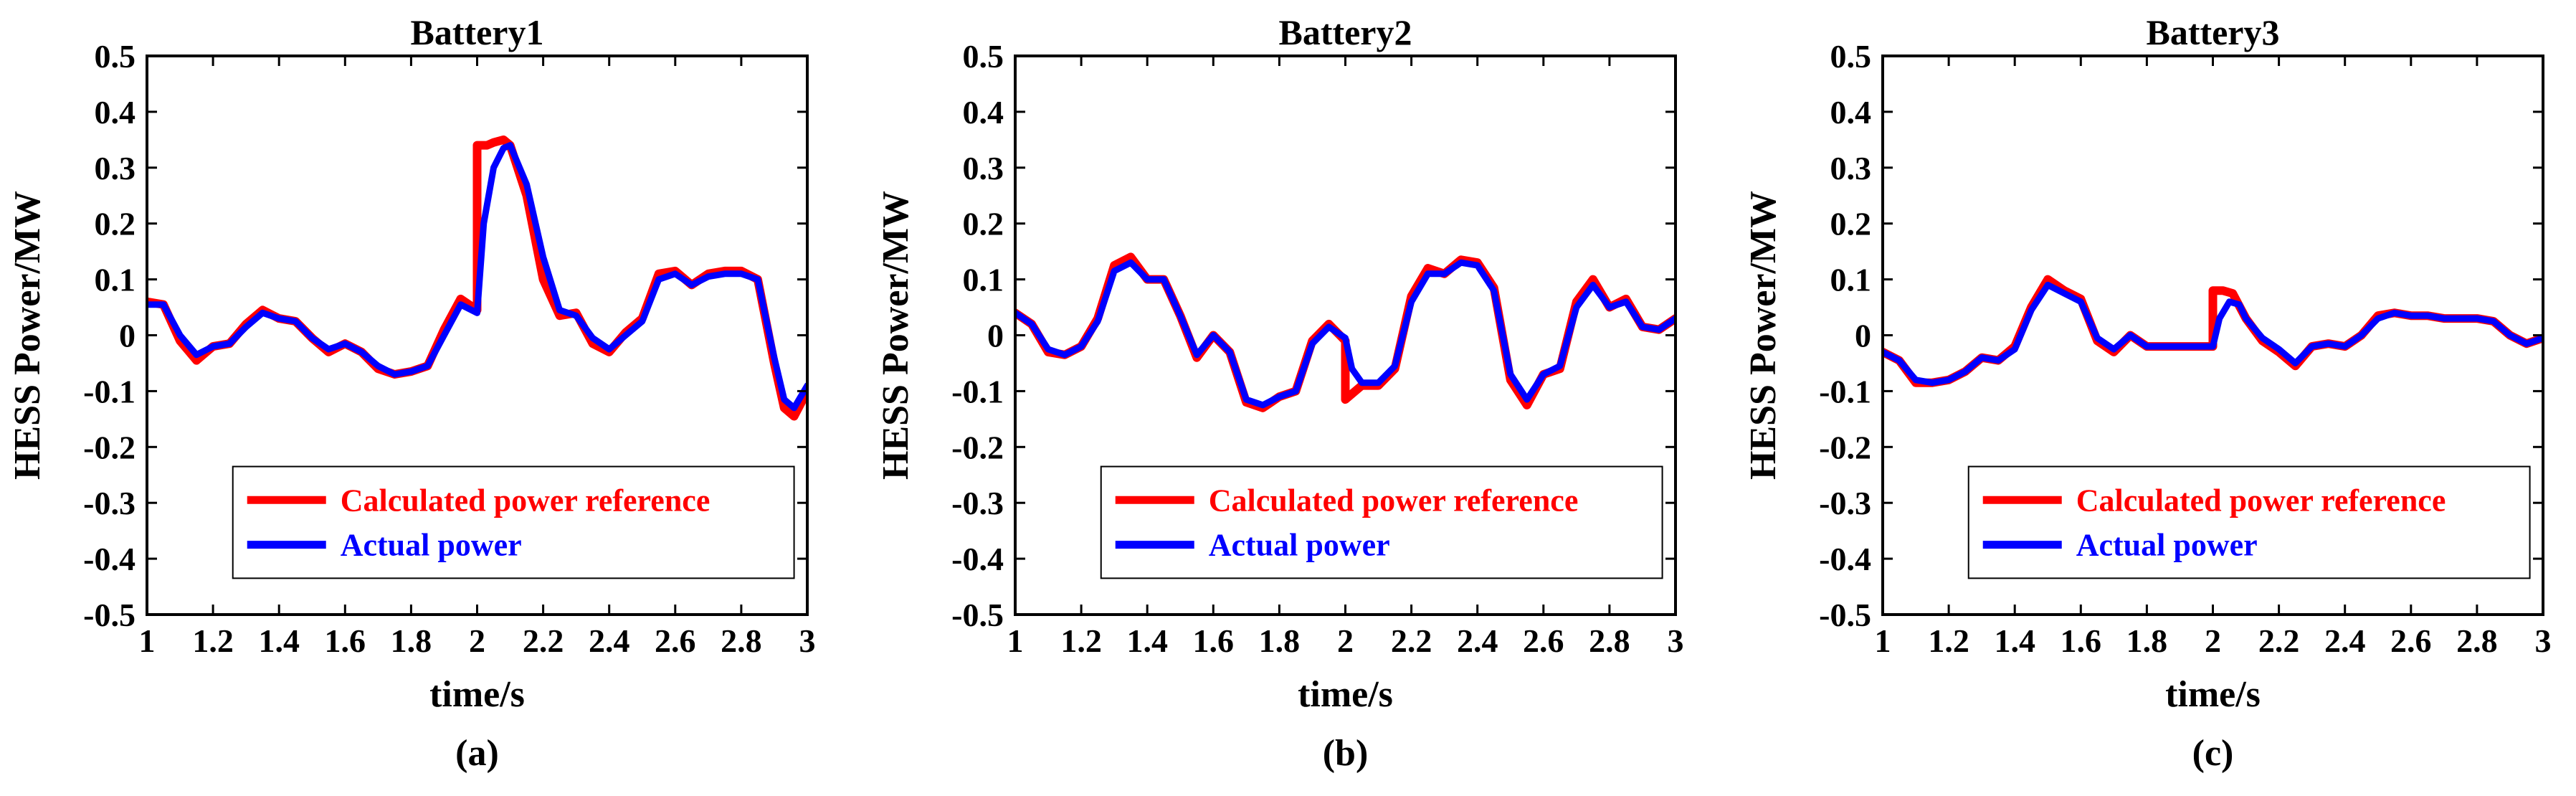 The height and width of the screenshot is (796, 2576). Describe the element at coordinates (477, 753) in the screenshot. I see `panel-label: (a)` at that location.